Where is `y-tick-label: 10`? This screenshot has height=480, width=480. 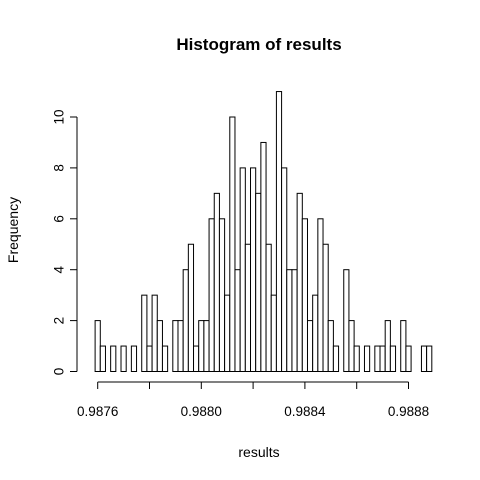 y-tick-label: 10 is located at coordinates (59, 116).